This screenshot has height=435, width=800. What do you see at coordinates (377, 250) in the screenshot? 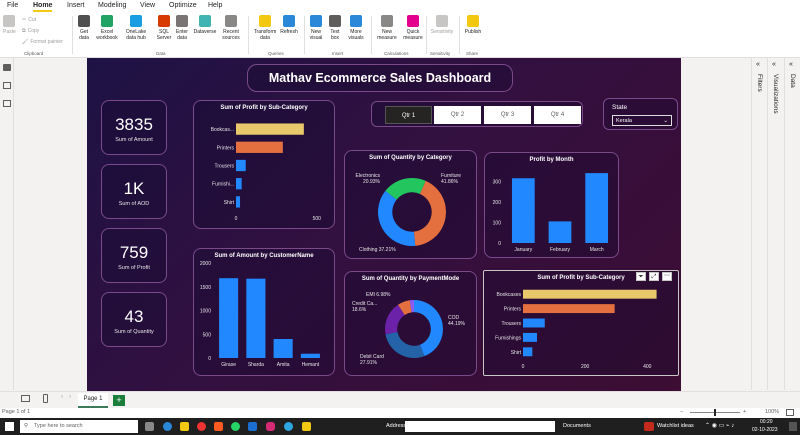
I see `slice-label: Clothing 37.21%` at bounding box center [377, 250].